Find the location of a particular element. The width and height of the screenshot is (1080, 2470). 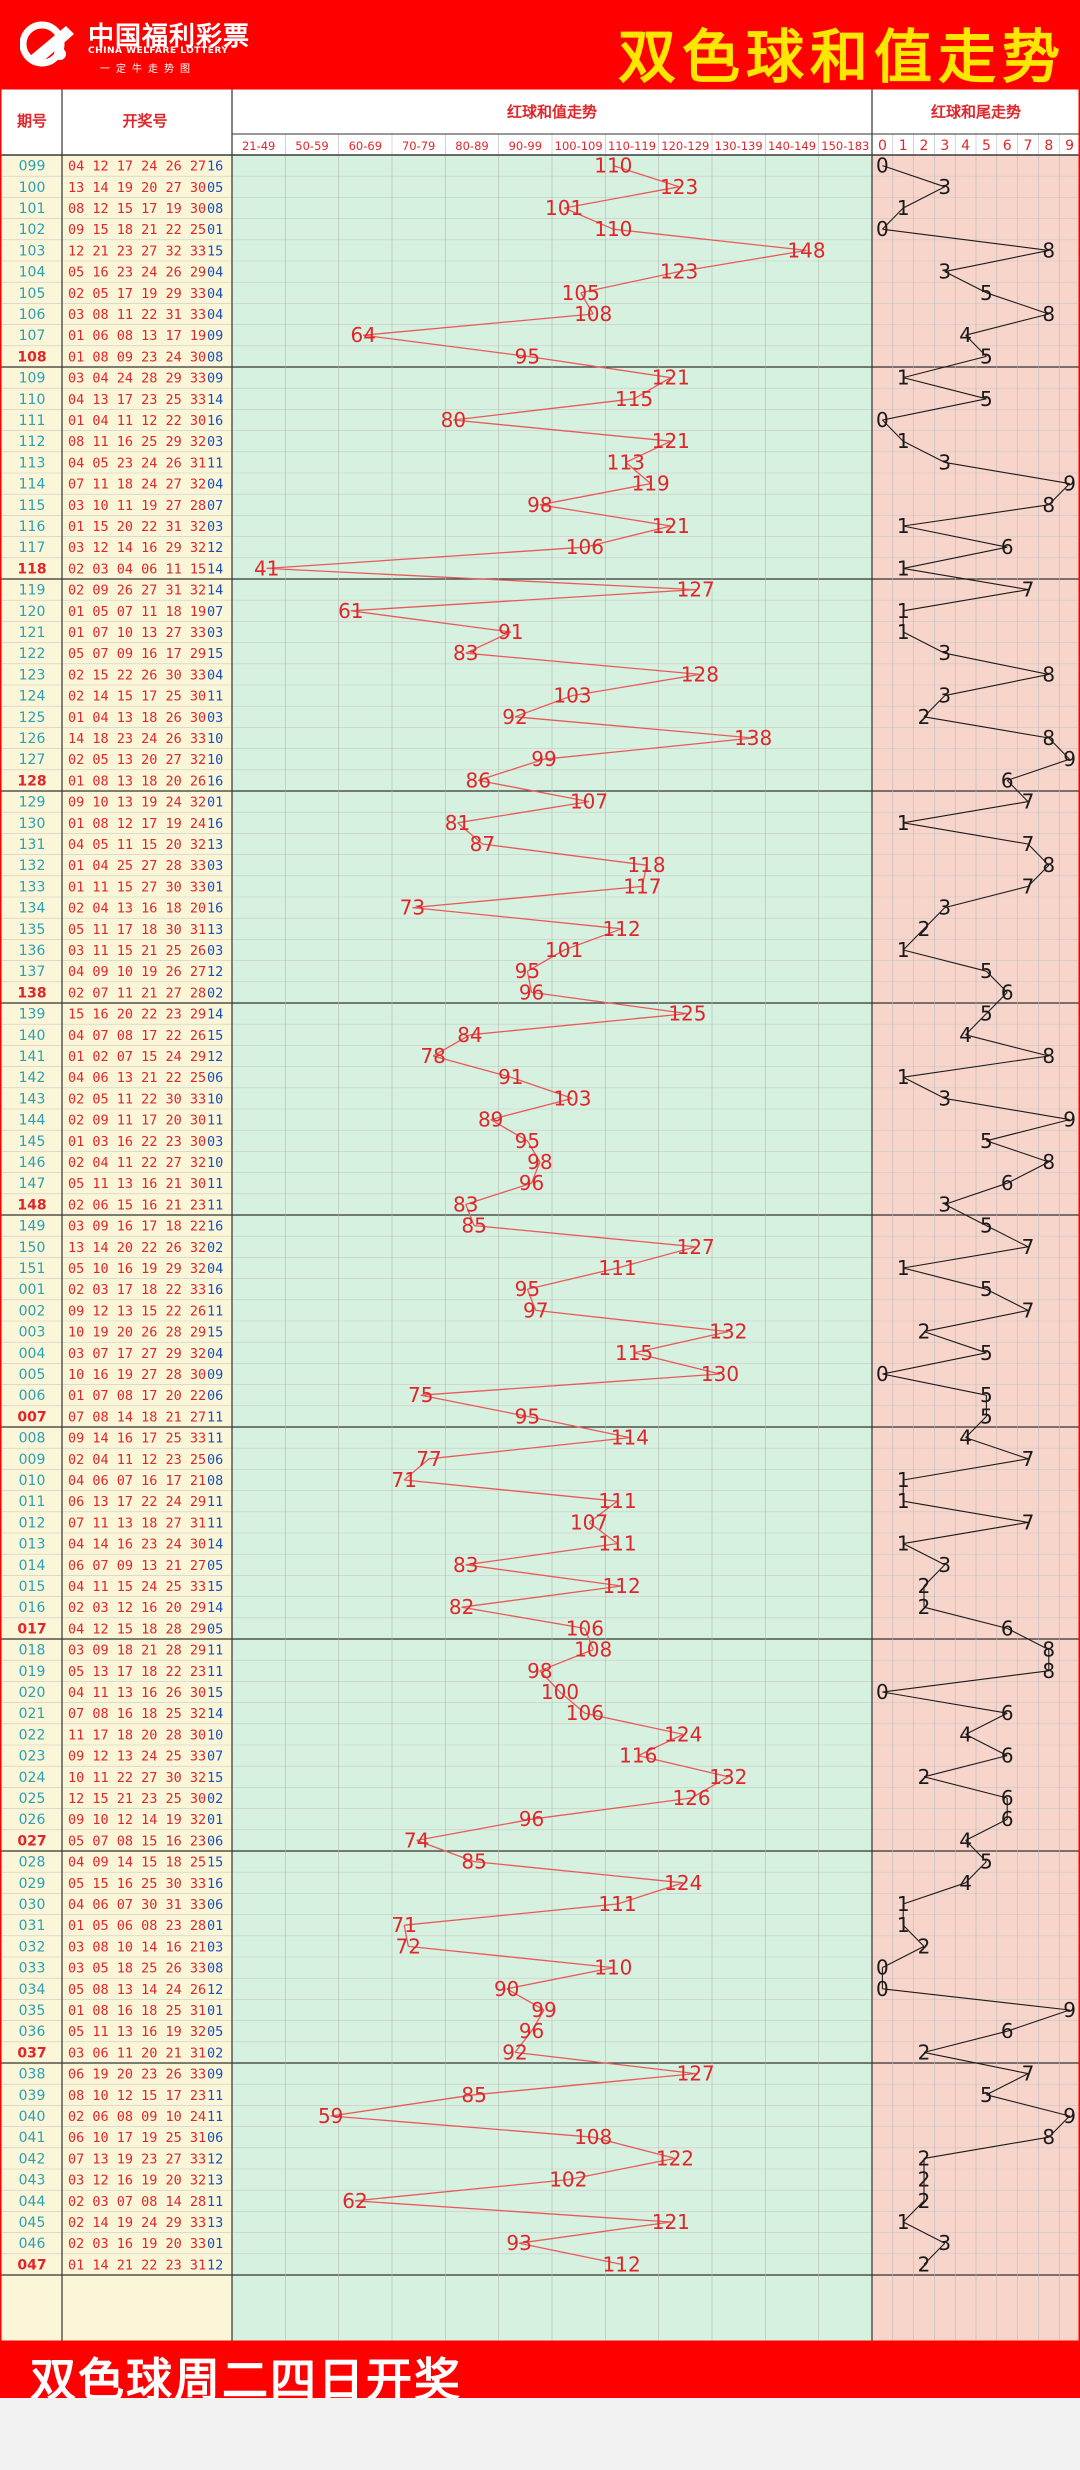

red-balls: 02 15 22 26 30 33 is located at coordinates (137, 675).